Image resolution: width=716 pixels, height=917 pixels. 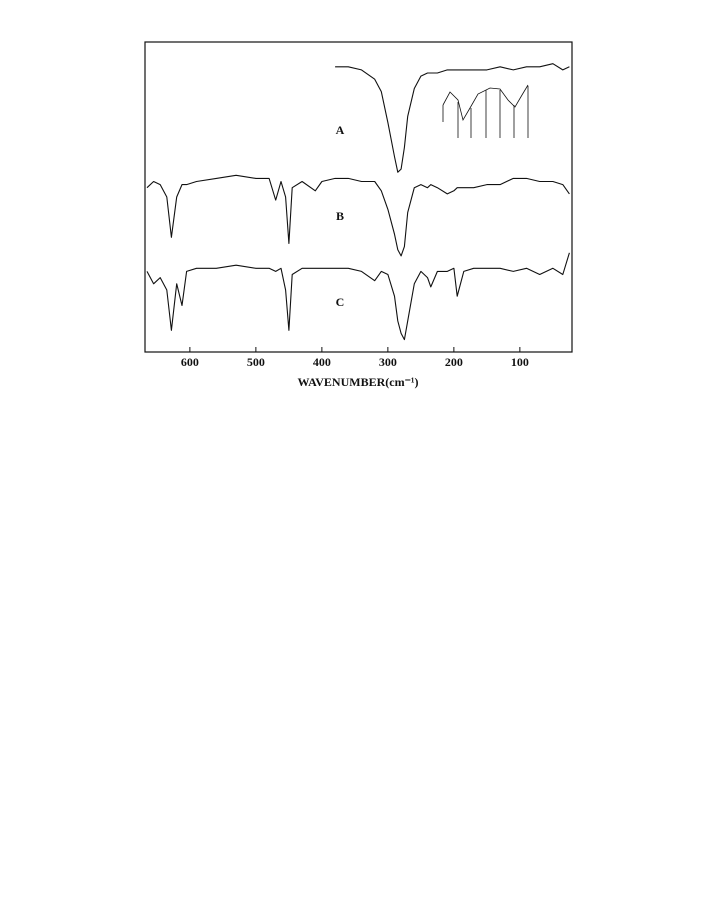 I want to click on inset, so click(x=485, y=111).